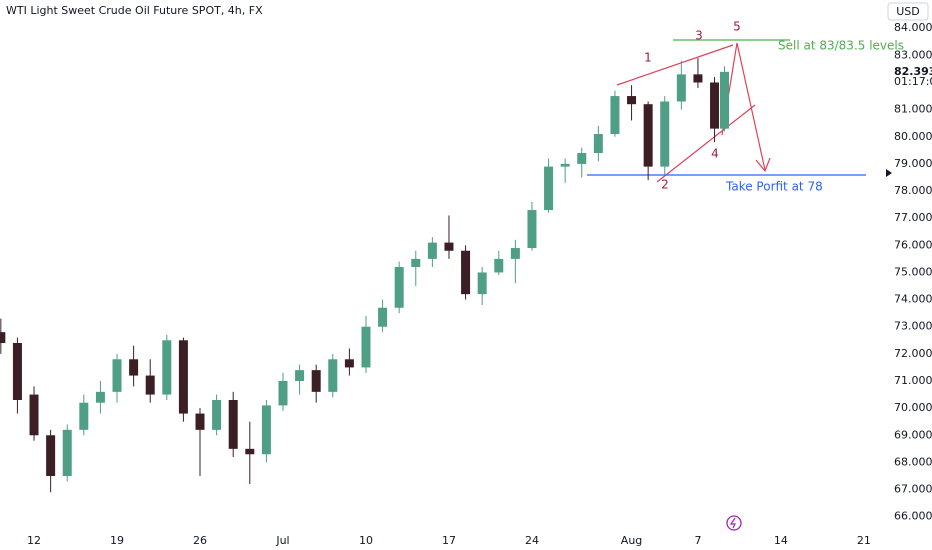 The image size is (932, 550). What do you see at coordinates (34, 540) in the screenshot?
I see `x-tick-label: 12` at bounding box center [34, 540].